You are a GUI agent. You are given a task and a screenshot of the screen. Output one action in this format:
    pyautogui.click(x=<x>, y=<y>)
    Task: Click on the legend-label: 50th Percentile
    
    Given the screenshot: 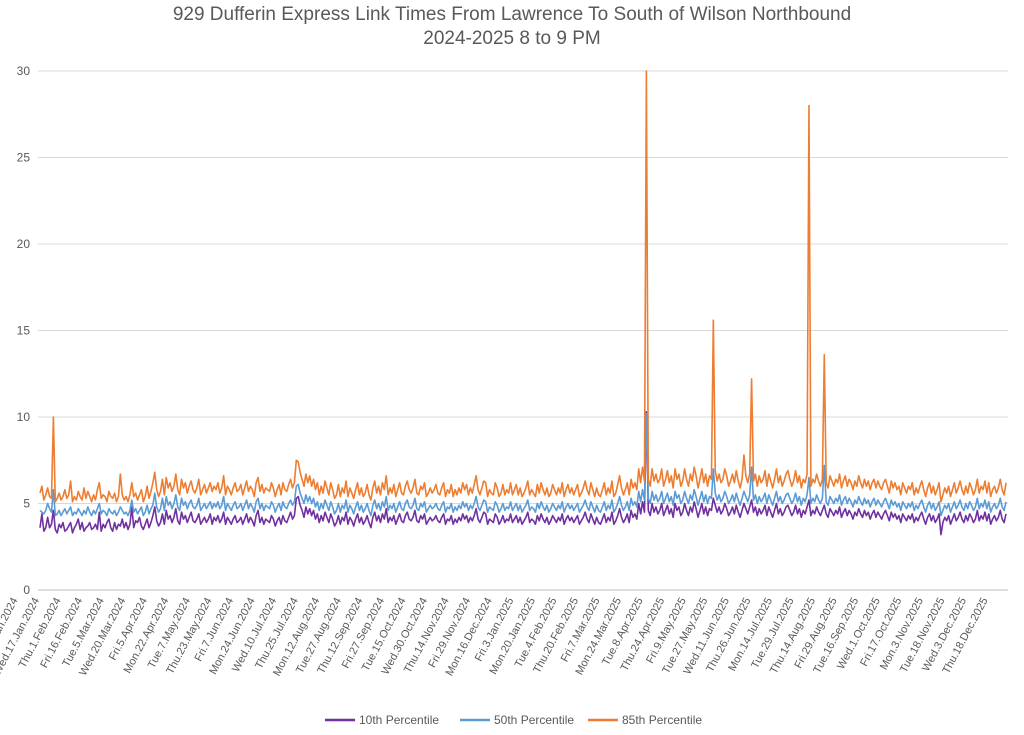 What is the action you would take?
    pyautogui.click(x=534, y=720)
    